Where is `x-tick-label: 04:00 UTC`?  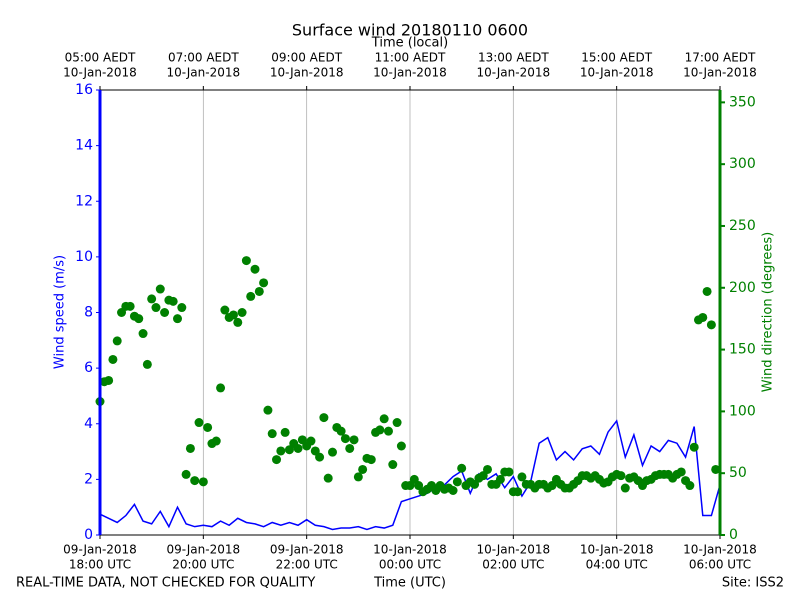
x-tick-label: 04:00 UTC is located at coordinates (617, 565).